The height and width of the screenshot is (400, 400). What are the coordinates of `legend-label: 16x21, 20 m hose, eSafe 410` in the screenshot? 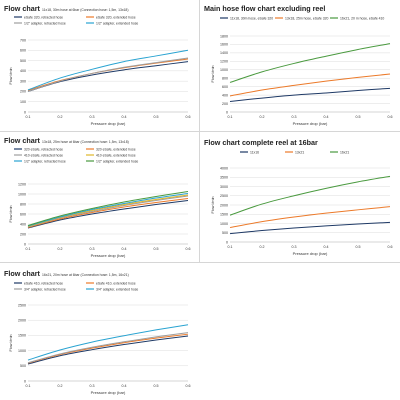 It's located at (362, 18).